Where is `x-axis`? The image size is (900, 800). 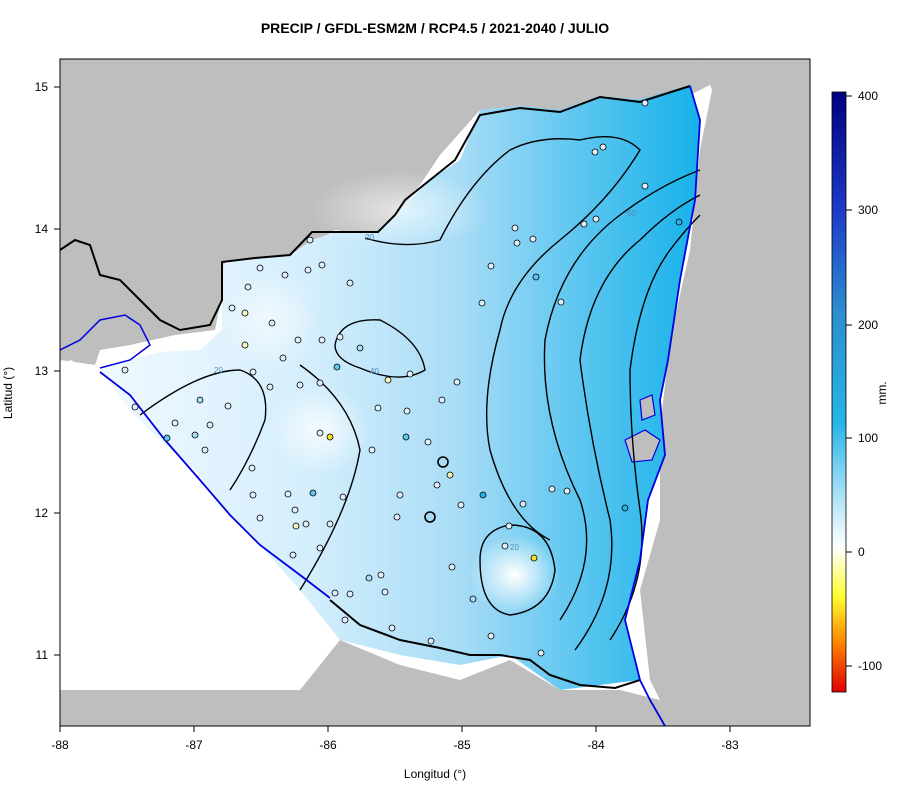
x-axis is located at coordinates (395, 729).